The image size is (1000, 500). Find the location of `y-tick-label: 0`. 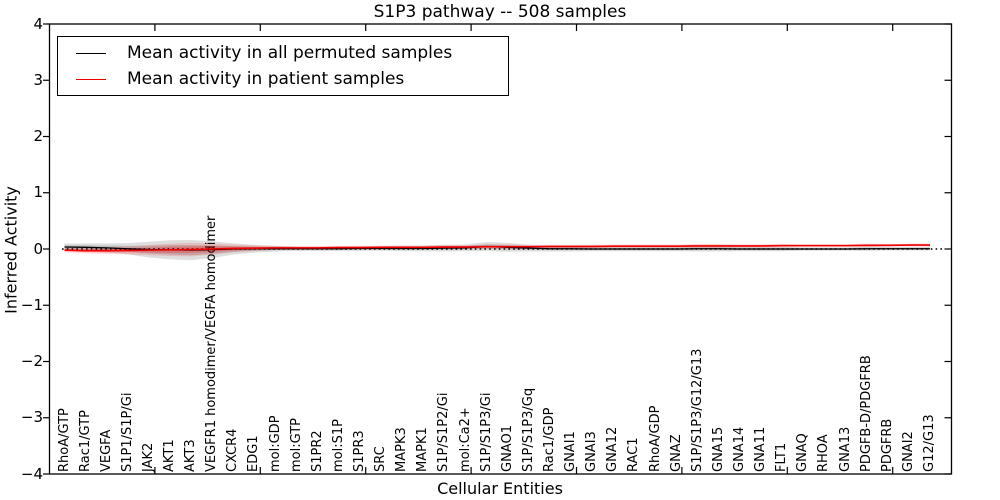

y-tick-label: 0 is located at coordinates (38, 248).